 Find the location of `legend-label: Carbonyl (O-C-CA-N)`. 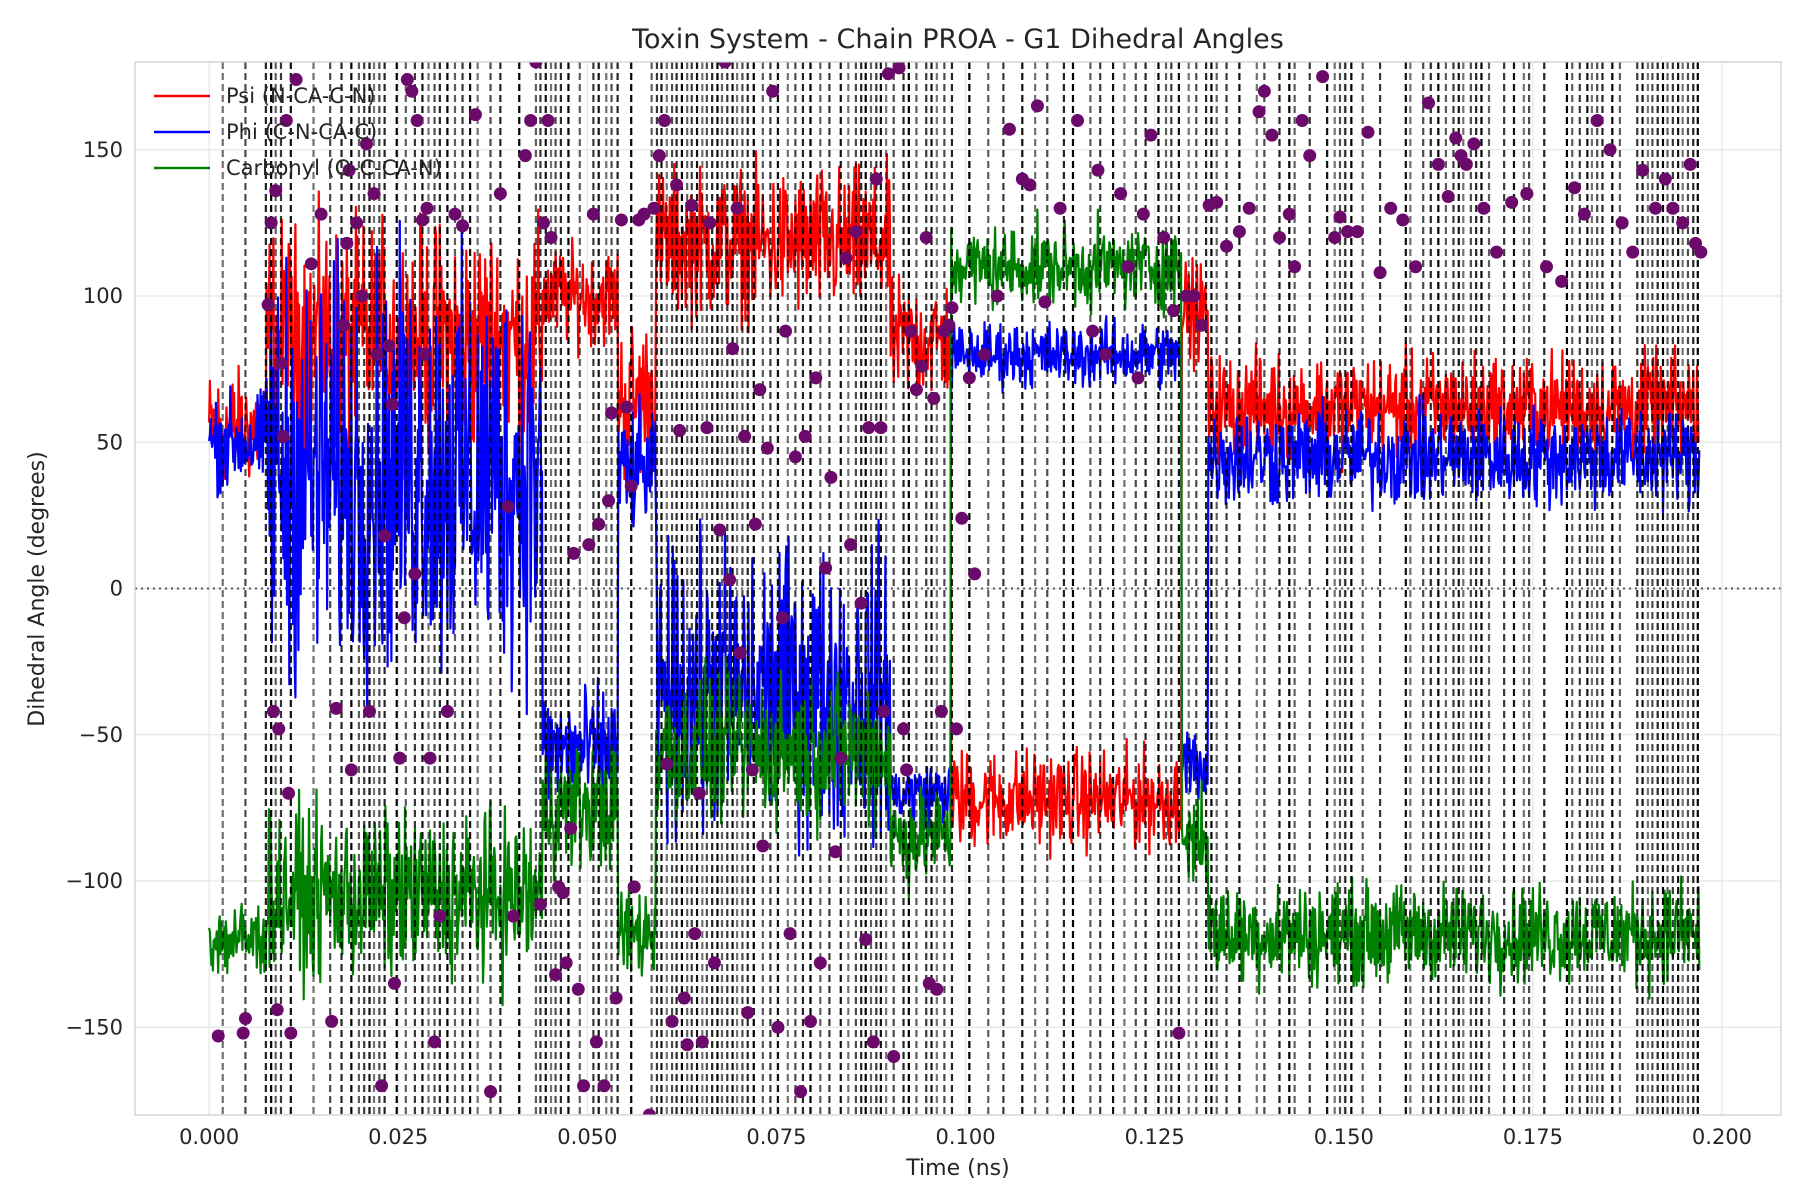

legend-label: Carbonyl (O-C-CA-N) is located at coordinates (334, 168).